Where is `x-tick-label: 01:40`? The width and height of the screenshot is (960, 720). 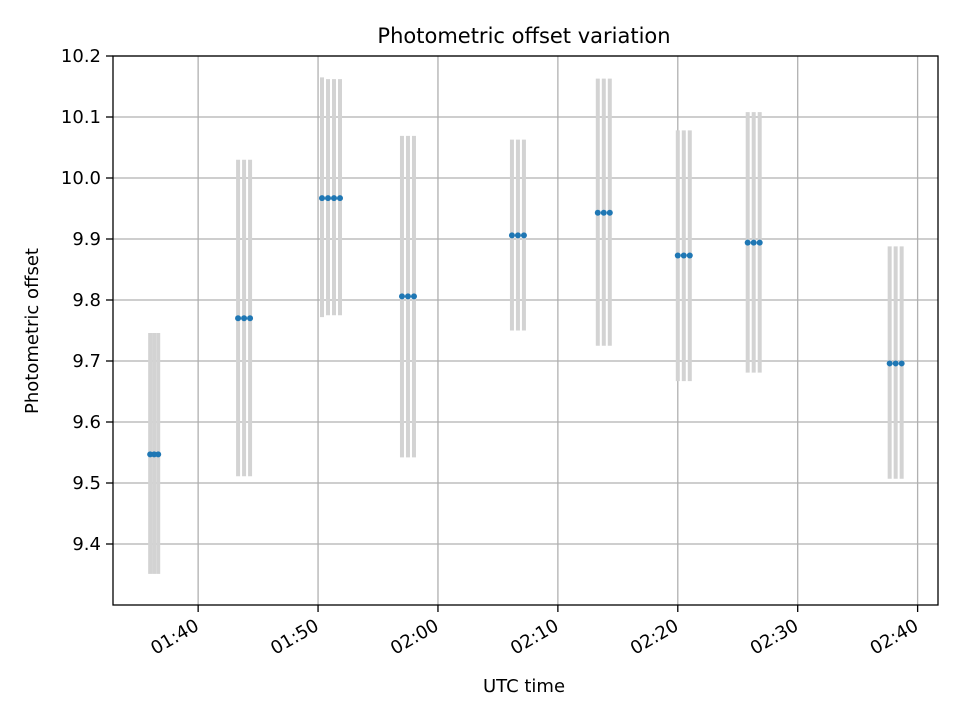
x-tick-label: 01:40 is located at coordinates (174, 637).